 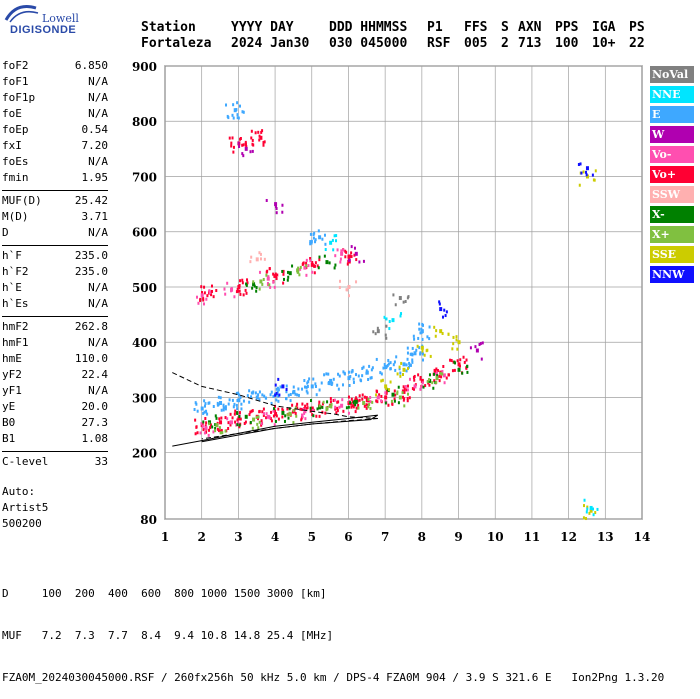 What do you see at coordinates (144, 122) in the screenshot?
I see `y-tick-label: 800` at bounding box center [144, 122].